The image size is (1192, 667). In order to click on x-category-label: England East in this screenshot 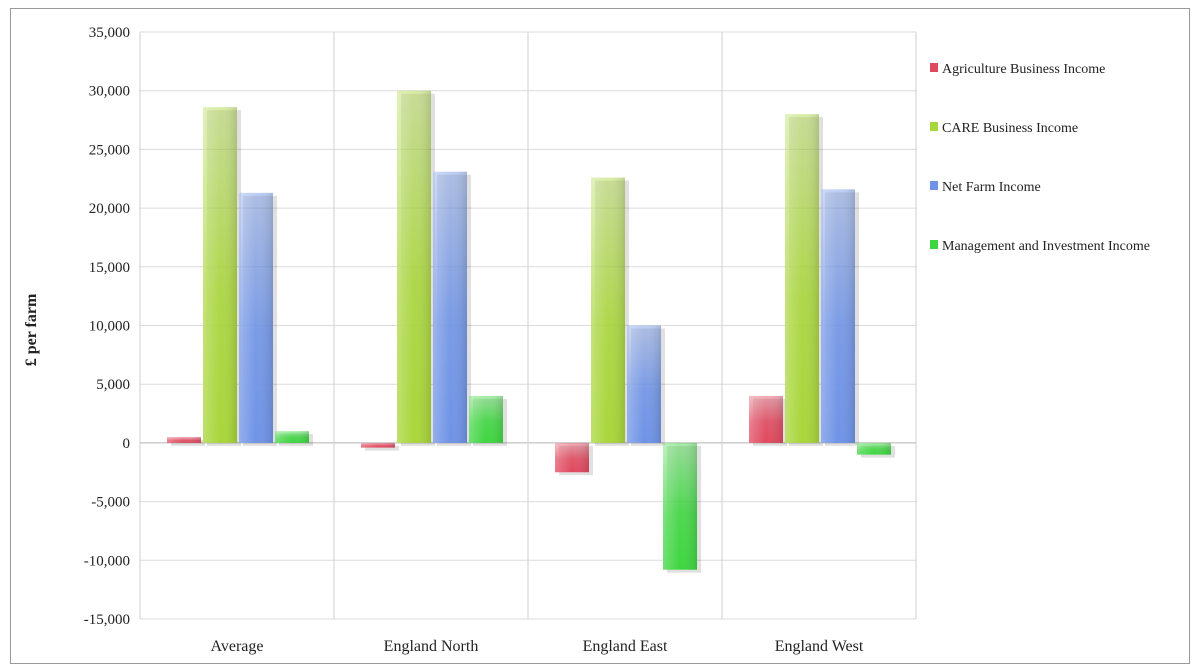, I will do `click(625, 646)`.